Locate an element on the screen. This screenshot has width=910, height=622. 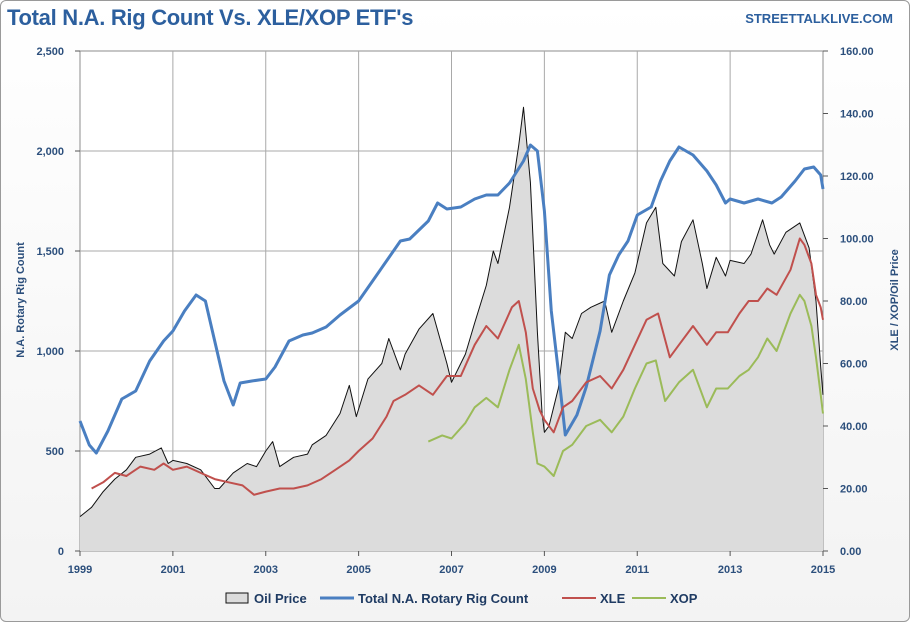
chart-title: Total N.A. Rig Count Vs. XLE/XOP ETF's is located at coordinates (210, 17).